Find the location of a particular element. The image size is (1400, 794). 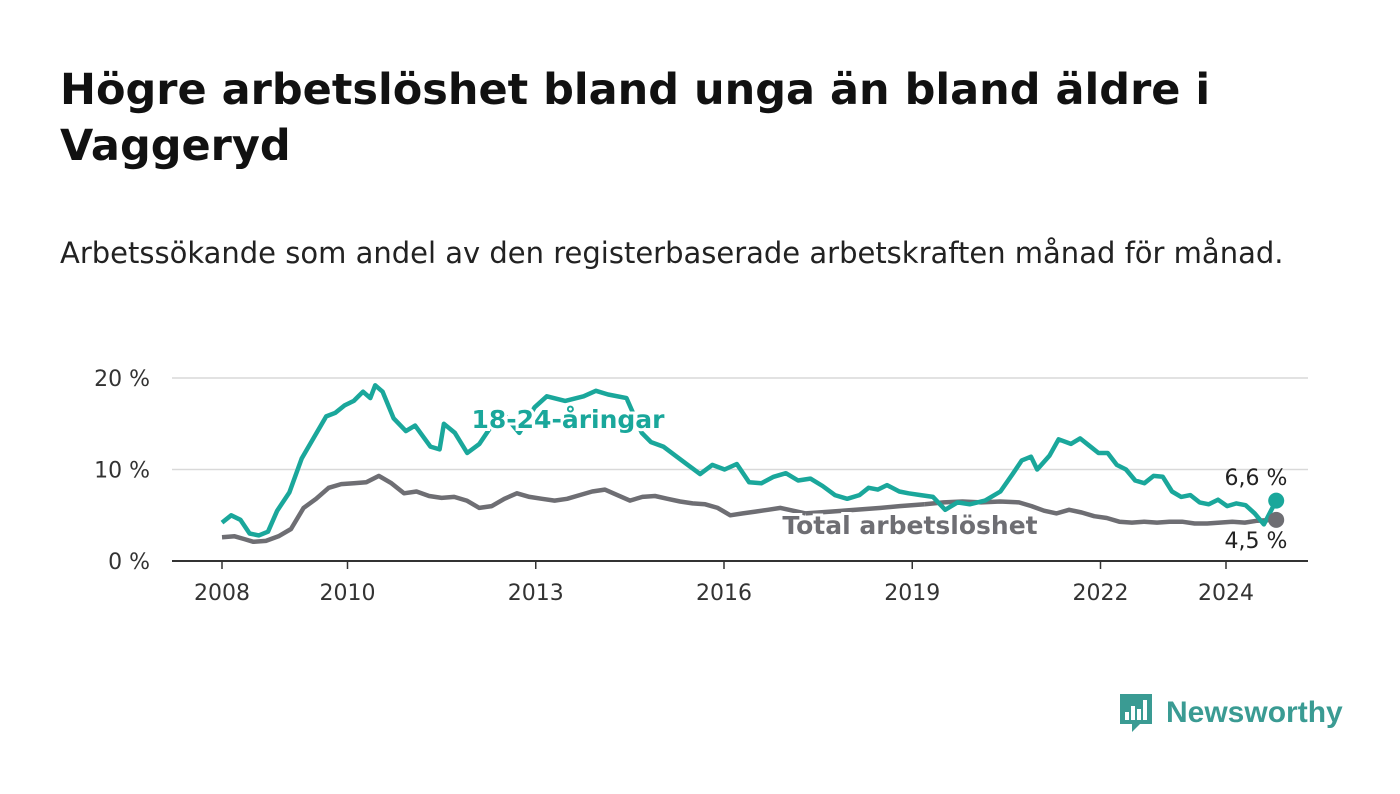

x-tick-label: 2010 is located at coordinates (348, 593).